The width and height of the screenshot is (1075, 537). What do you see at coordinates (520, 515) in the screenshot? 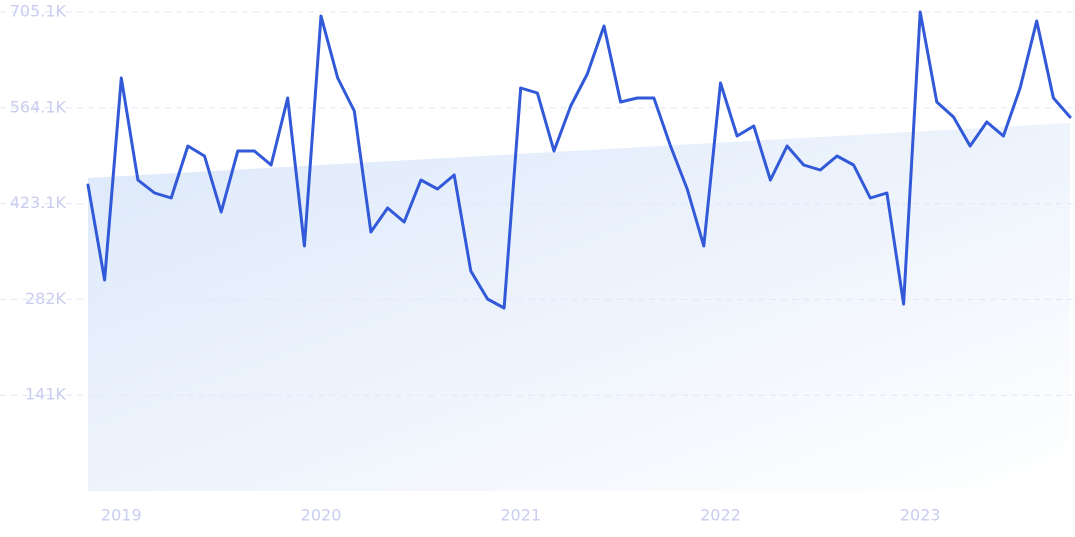
I see `x-tick-label: 2021` at bounding box center [520, 515].